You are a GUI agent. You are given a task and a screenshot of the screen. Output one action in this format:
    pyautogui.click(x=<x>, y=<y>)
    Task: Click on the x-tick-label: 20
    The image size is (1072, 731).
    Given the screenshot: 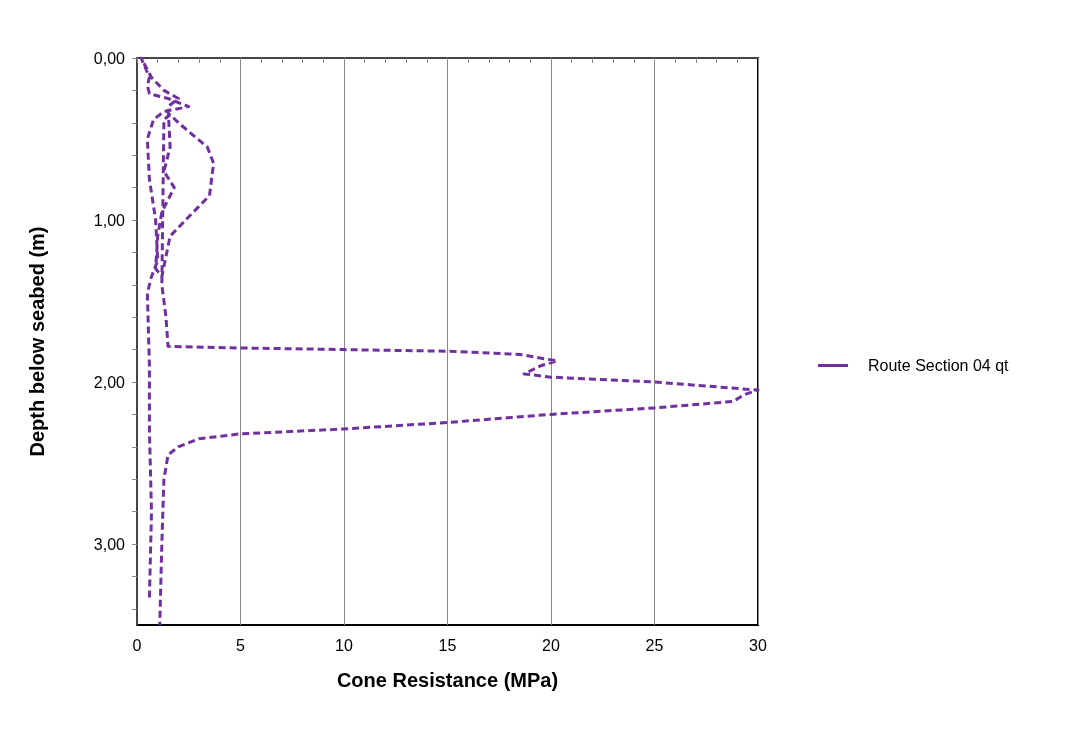 What is the action you would take?
    pyautogui.click(x=551, y=645)
    